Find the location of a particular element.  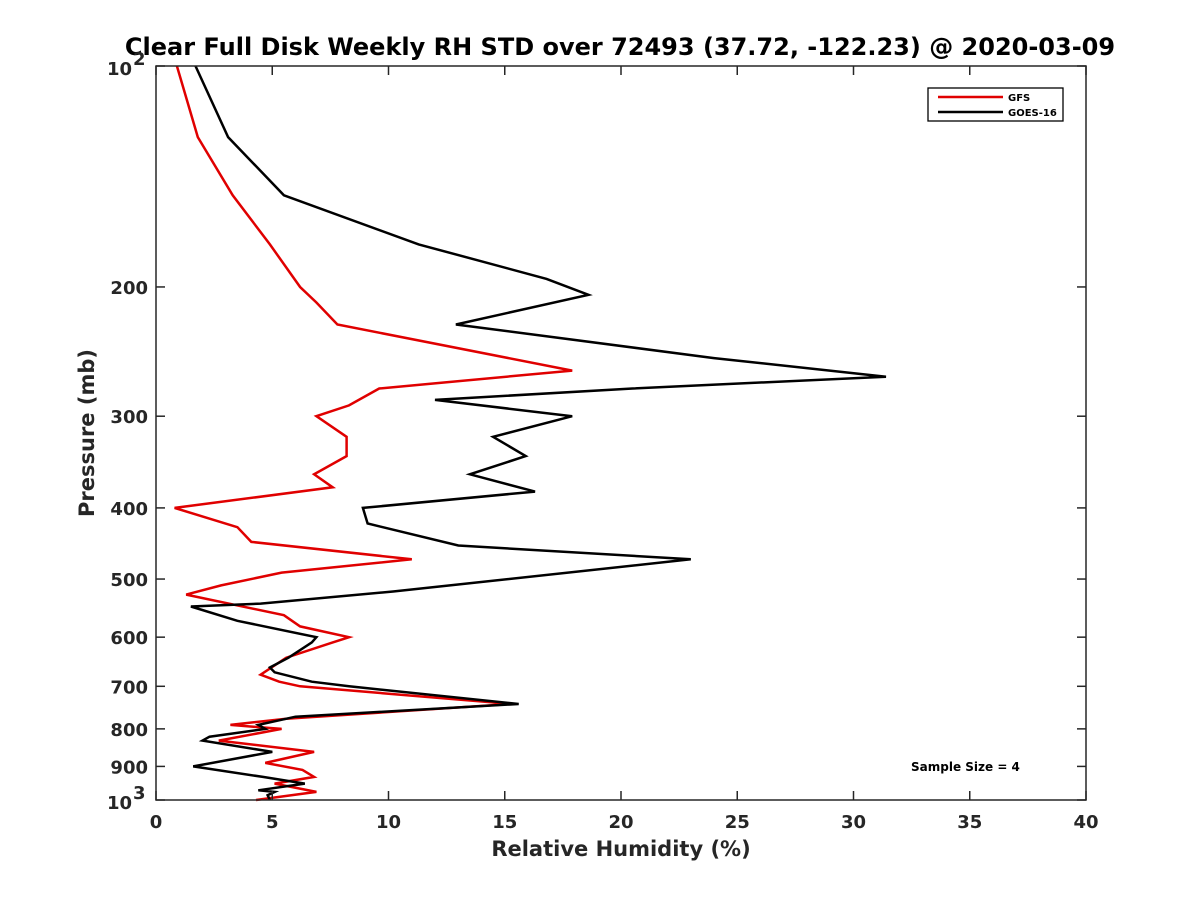

y-tick-label: 600 is located at coordinates (129, 638).